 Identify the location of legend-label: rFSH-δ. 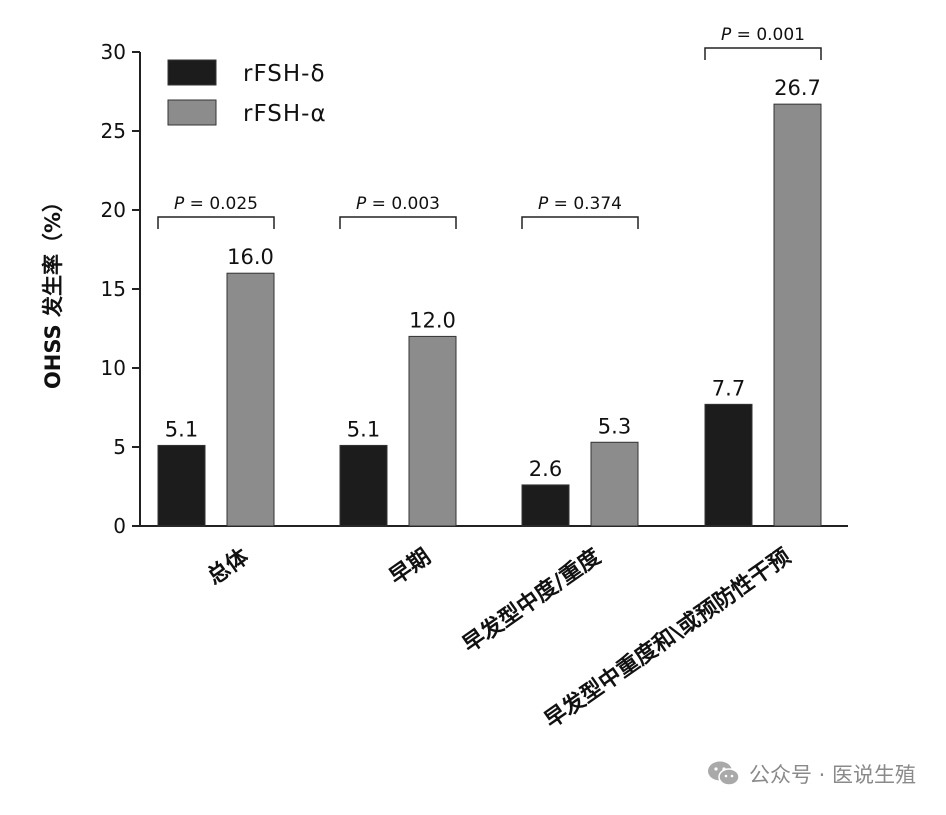
(284, 74).